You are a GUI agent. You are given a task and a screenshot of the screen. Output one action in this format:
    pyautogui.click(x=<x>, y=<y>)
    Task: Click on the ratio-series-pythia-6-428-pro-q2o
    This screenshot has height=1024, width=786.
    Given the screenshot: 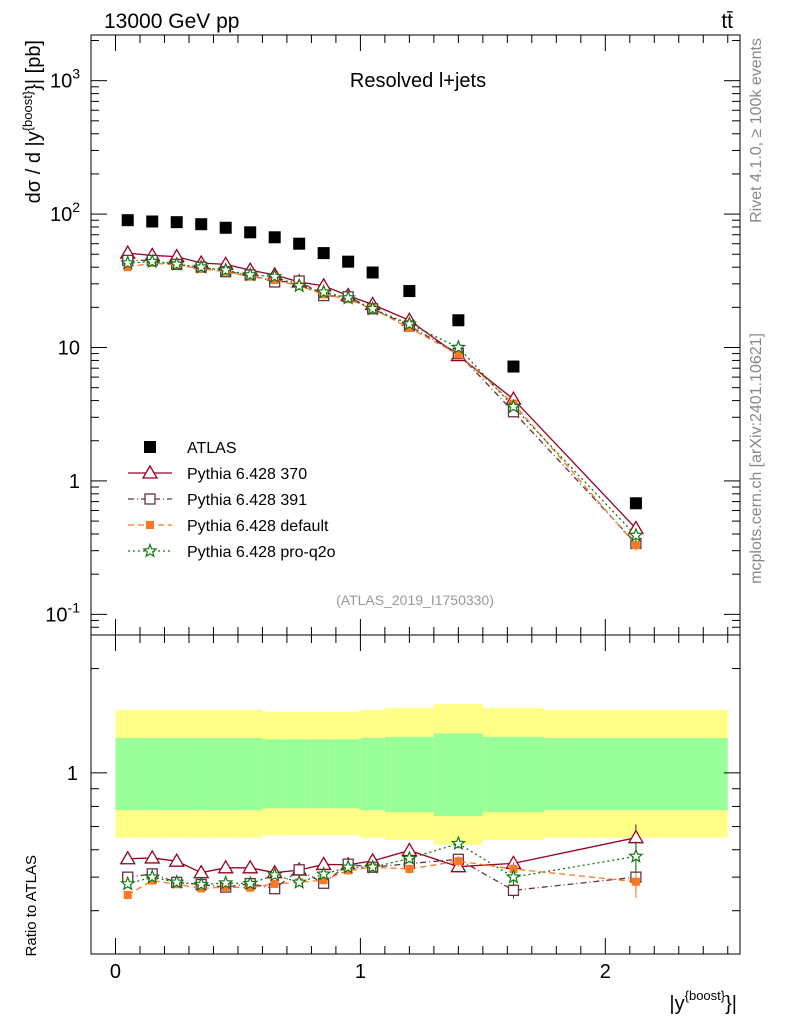 What is the action you would take?
    pyautogui.click(x=382, y=863)
    